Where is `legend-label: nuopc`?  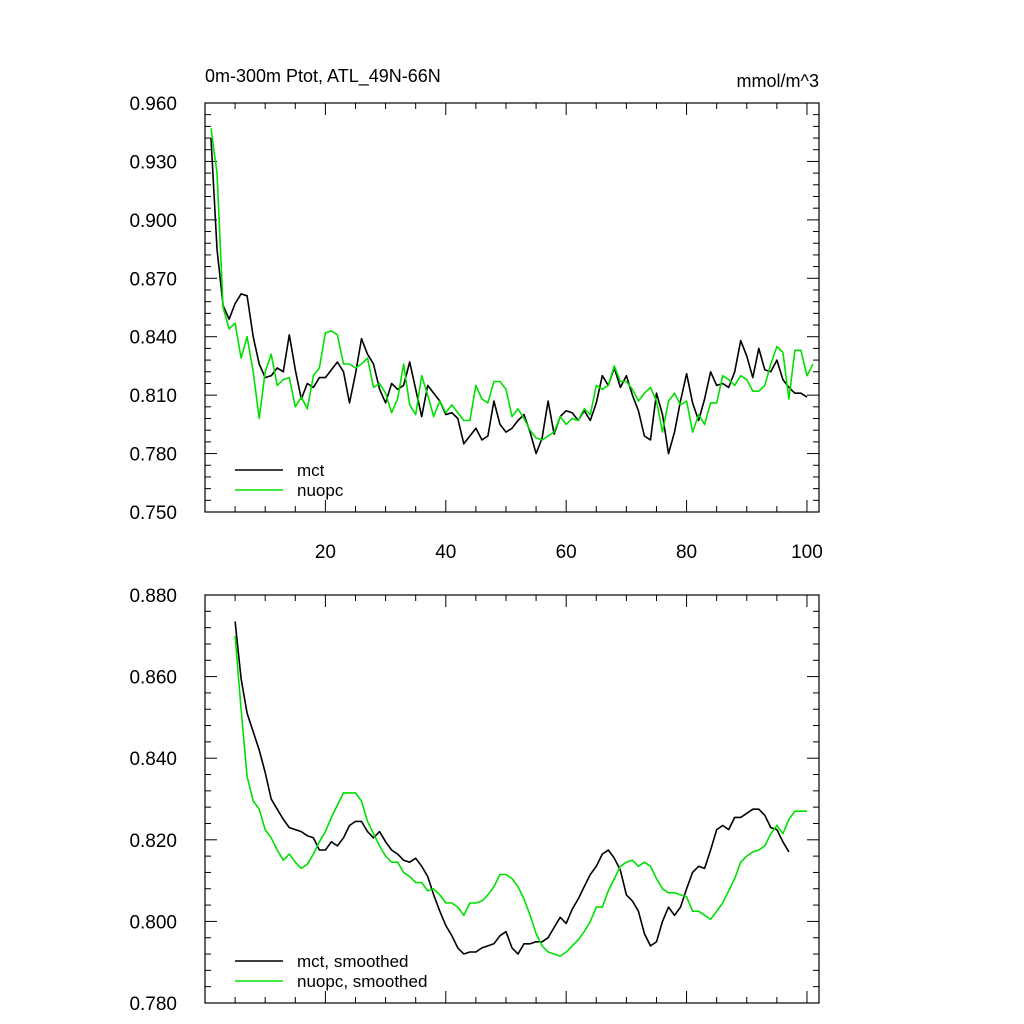 legend-label: nuopc is located at coordinates (320, 490).